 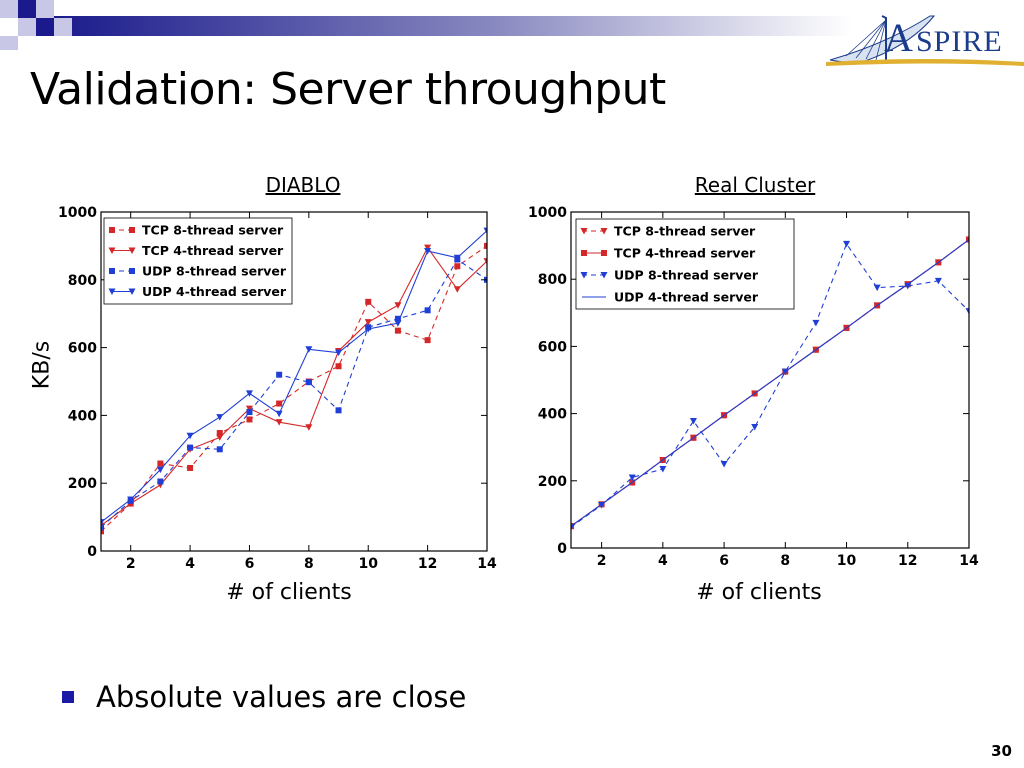 I want to click on y-tick-label-2: 400, so click(x=552, y=415).